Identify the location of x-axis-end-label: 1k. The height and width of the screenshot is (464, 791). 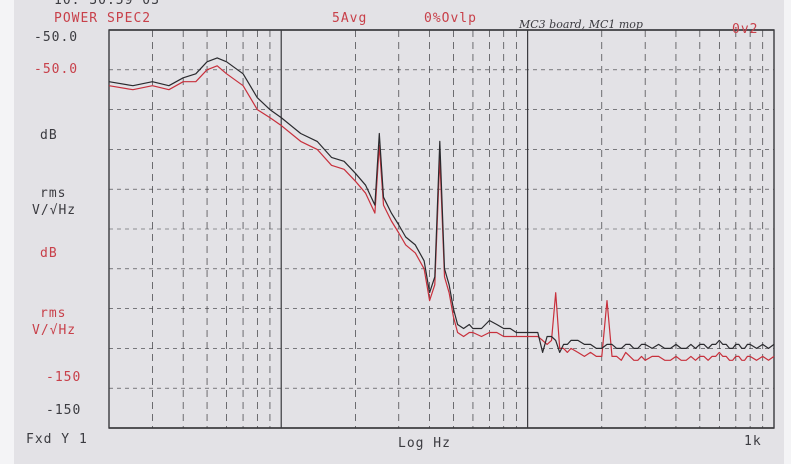
(753, 441).